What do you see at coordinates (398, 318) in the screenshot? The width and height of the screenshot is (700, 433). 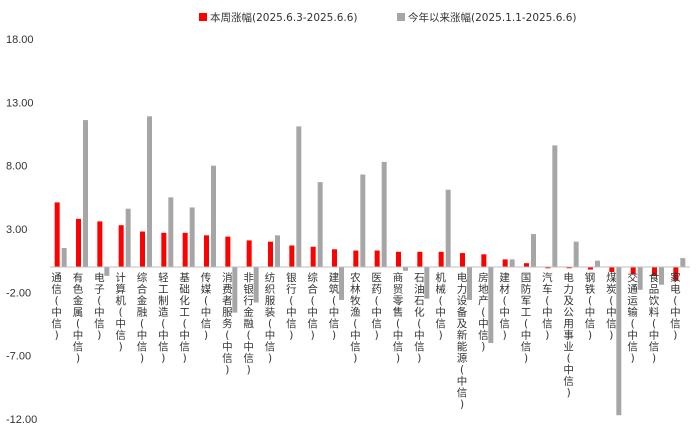 I see `category-label: 商贸零售(中信)` at bounding box center [398, 318].